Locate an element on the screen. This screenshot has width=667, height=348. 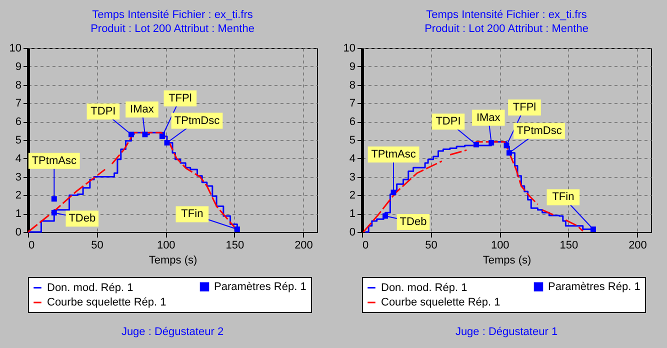
text: Juge : Dégustateur 1 is located at coordinates (506, 332).